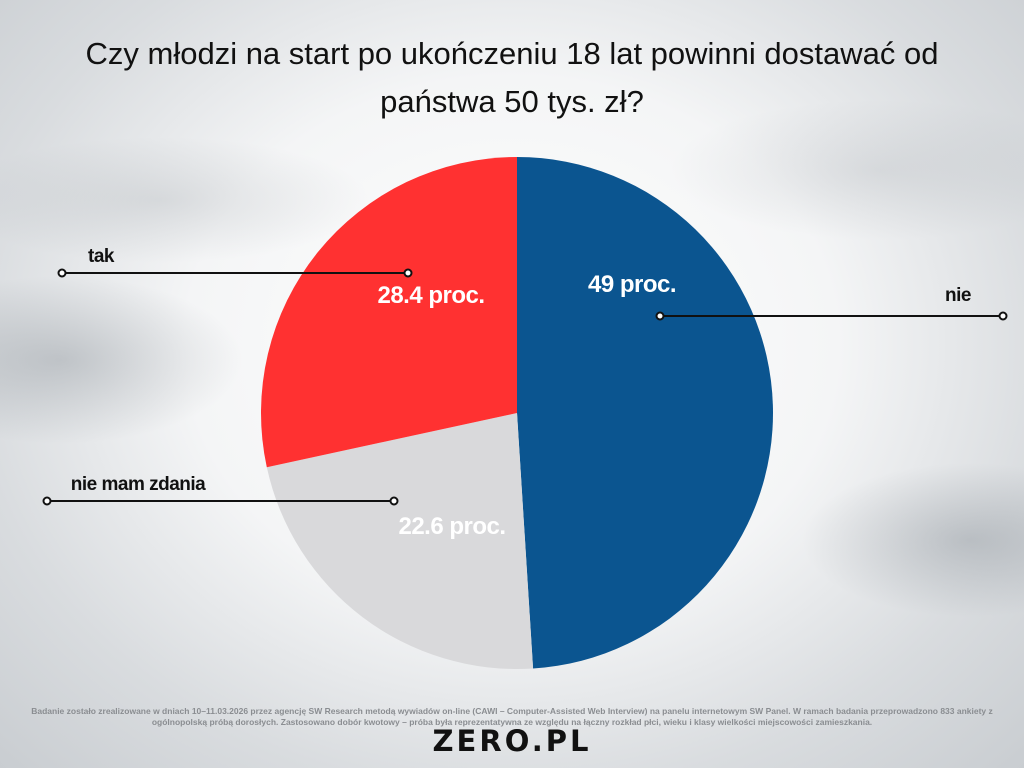  What do you see at coordinates (451, 526) in the screenshot?
I see `value-label-nie-mam-zdania: 22.6 proc.` at bounding box center [451, 526].